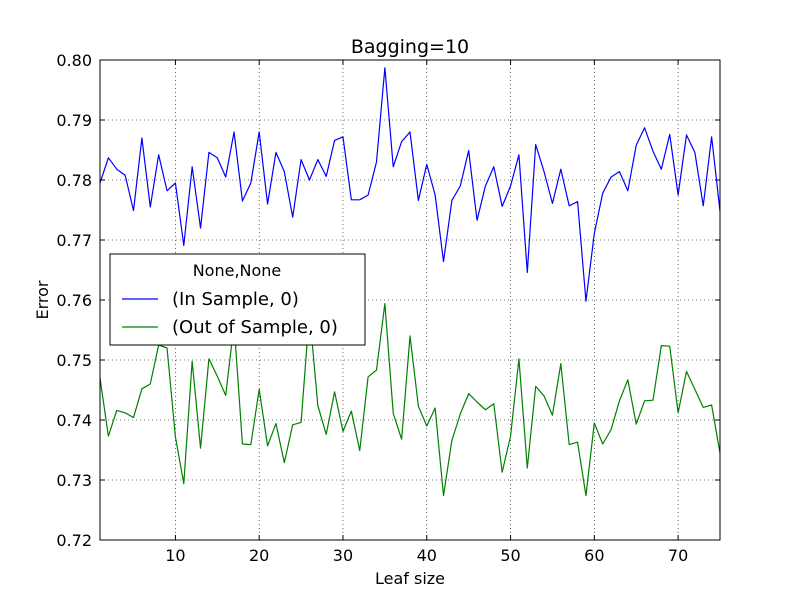  Describe the element at coordinates (594, 555) in the screenshot. I see `x-tick-label: 60` at that location.